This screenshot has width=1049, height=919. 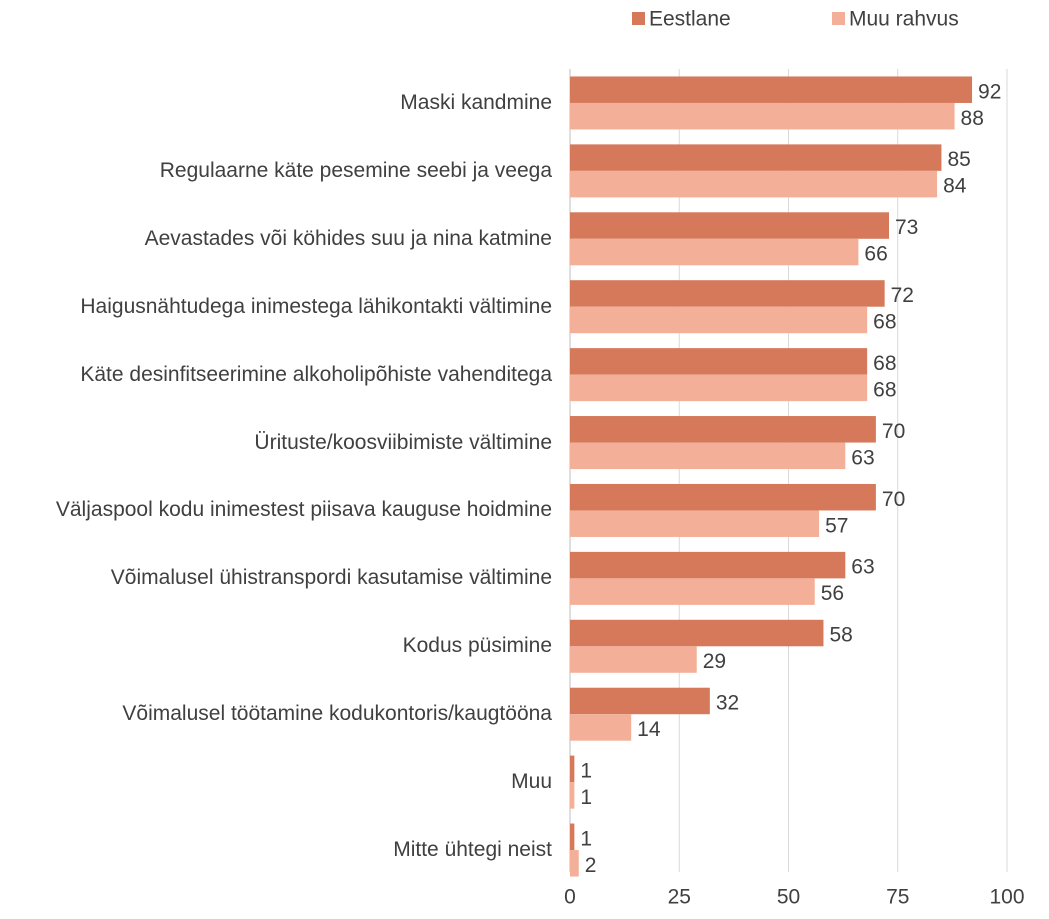 I want to click on data-label: 56, so click(x=832, y=593).